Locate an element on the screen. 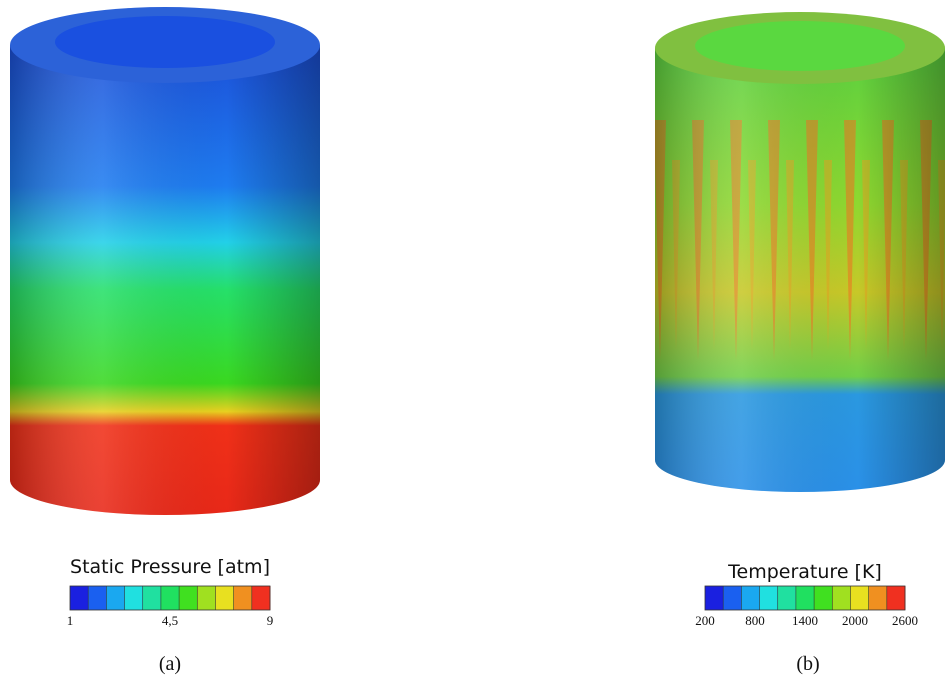 The height and width of the screenshot is (680, 946). colorbar-tick-label: 800 is located at coordinates (755, 620).